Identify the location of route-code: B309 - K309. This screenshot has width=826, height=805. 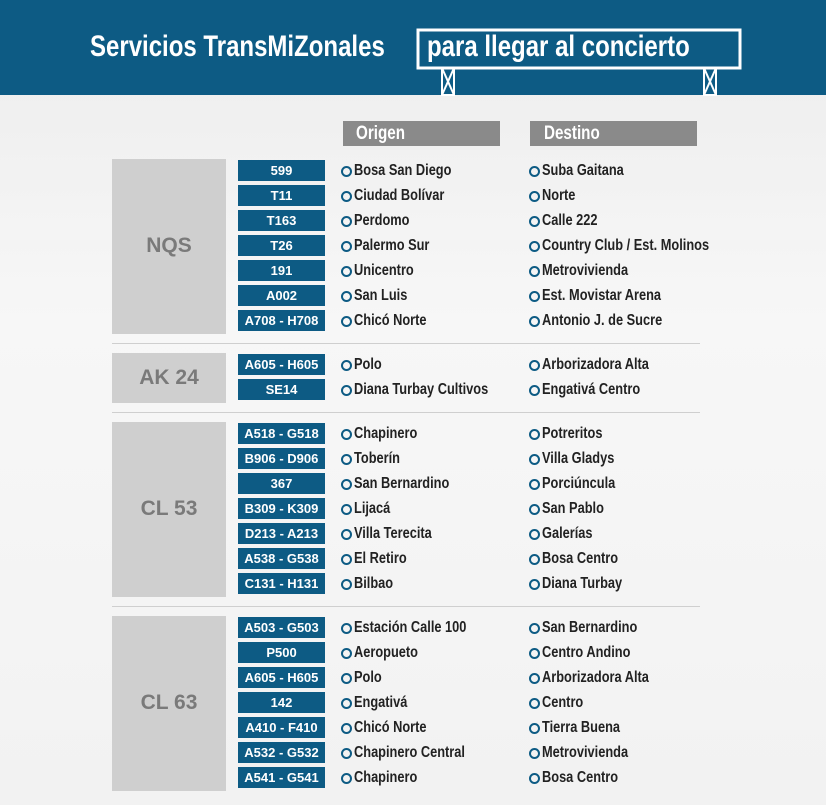
(281, 508).